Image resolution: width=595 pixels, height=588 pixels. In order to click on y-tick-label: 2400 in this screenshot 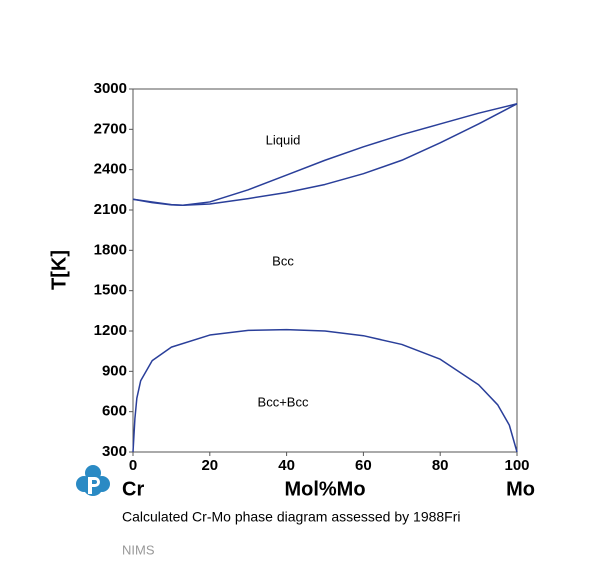, I will do `click(110, 169)`.